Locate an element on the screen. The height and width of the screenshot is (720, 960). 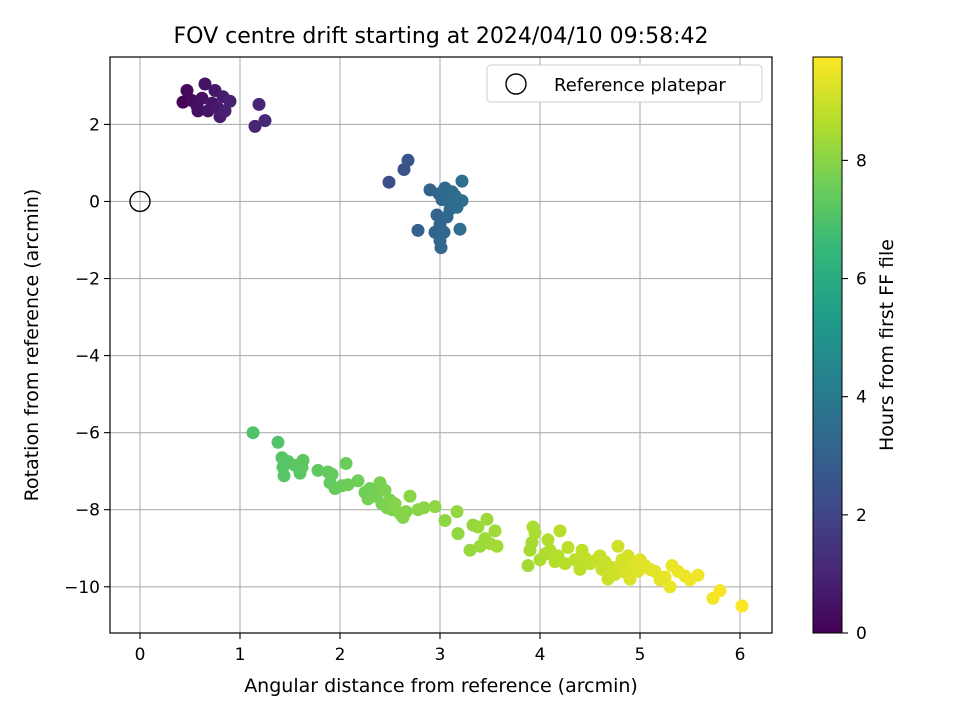
reference-point is located at coordinates (140, 201).